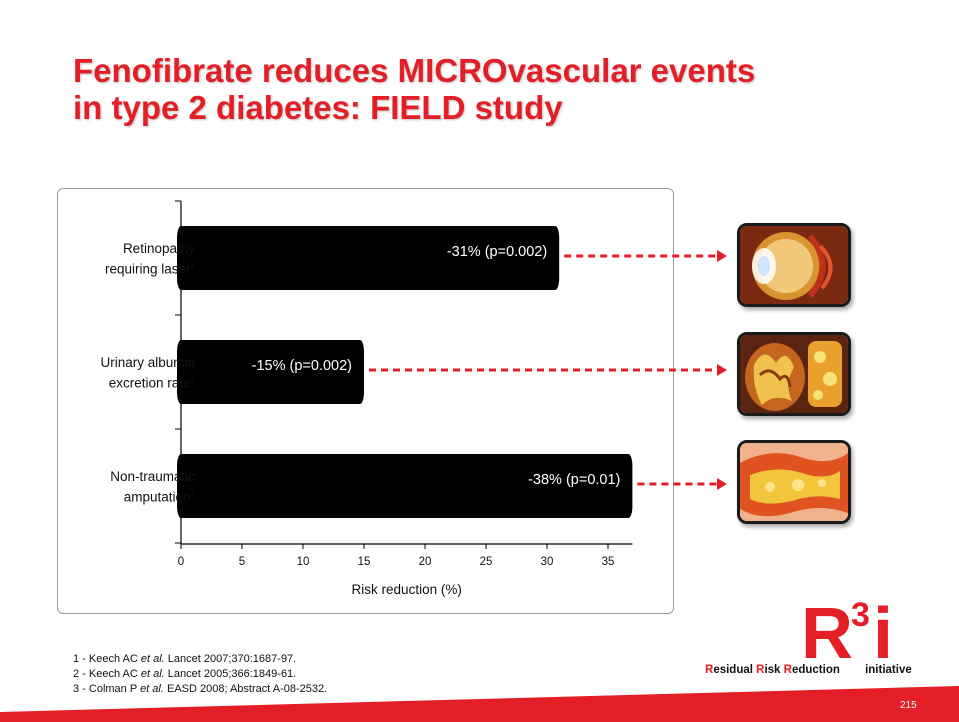 This screenshot has height=722, width=959. I want to click on x-tick-label-0: 0, so click(181, 562).